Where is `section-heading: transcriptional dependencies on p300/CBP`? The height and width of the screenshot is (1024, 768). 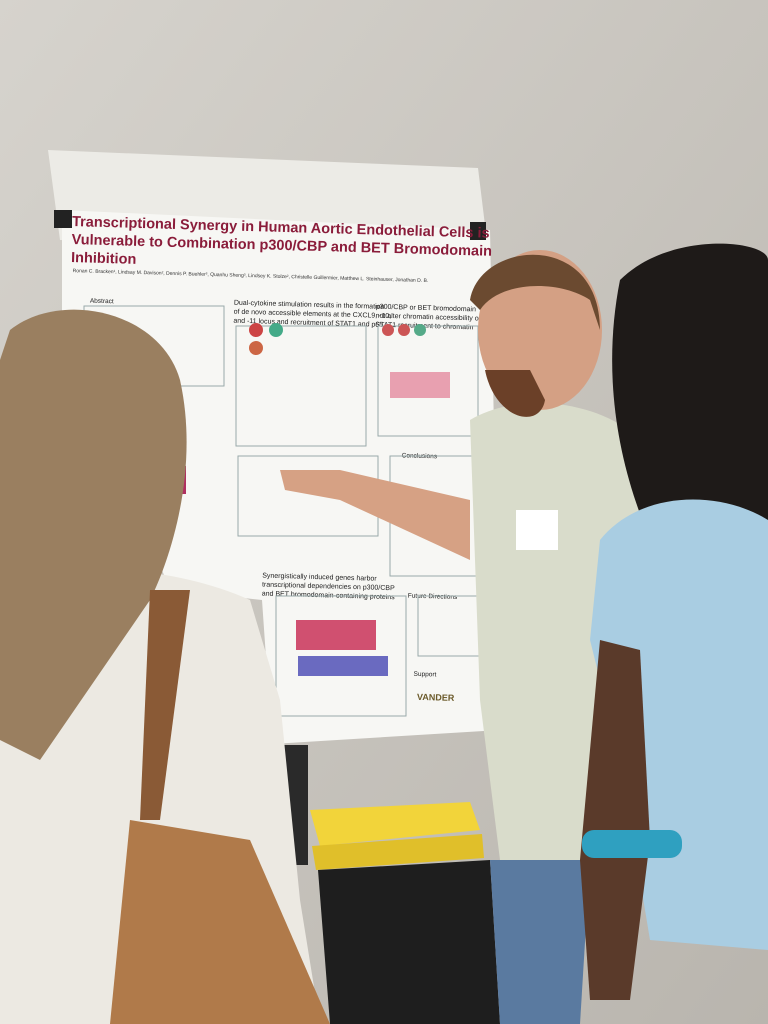 section-heading: transcriptional dependencies on p300/CBP is located at coordinates (328, 587).